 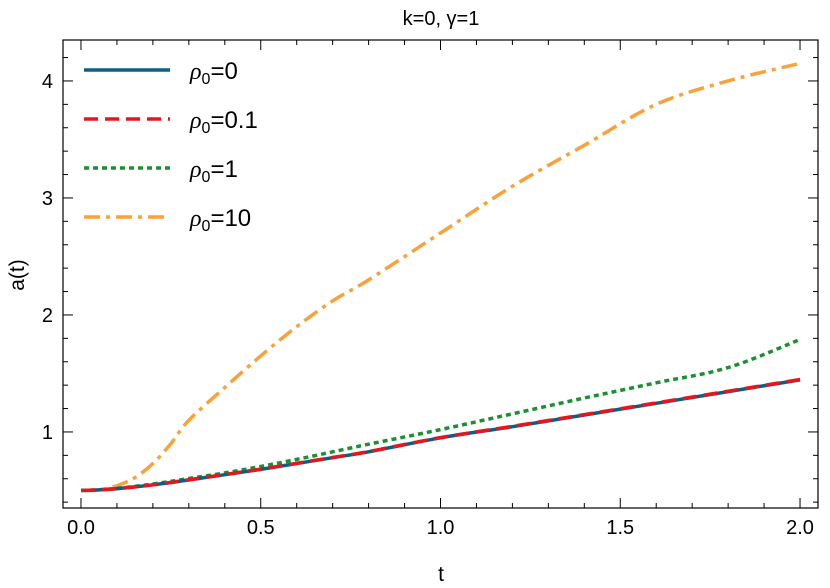 What do you see at coordinates (47, 199) in the screenshot?
I see `y-tick-label: 3` at bounding box center [47, 199].